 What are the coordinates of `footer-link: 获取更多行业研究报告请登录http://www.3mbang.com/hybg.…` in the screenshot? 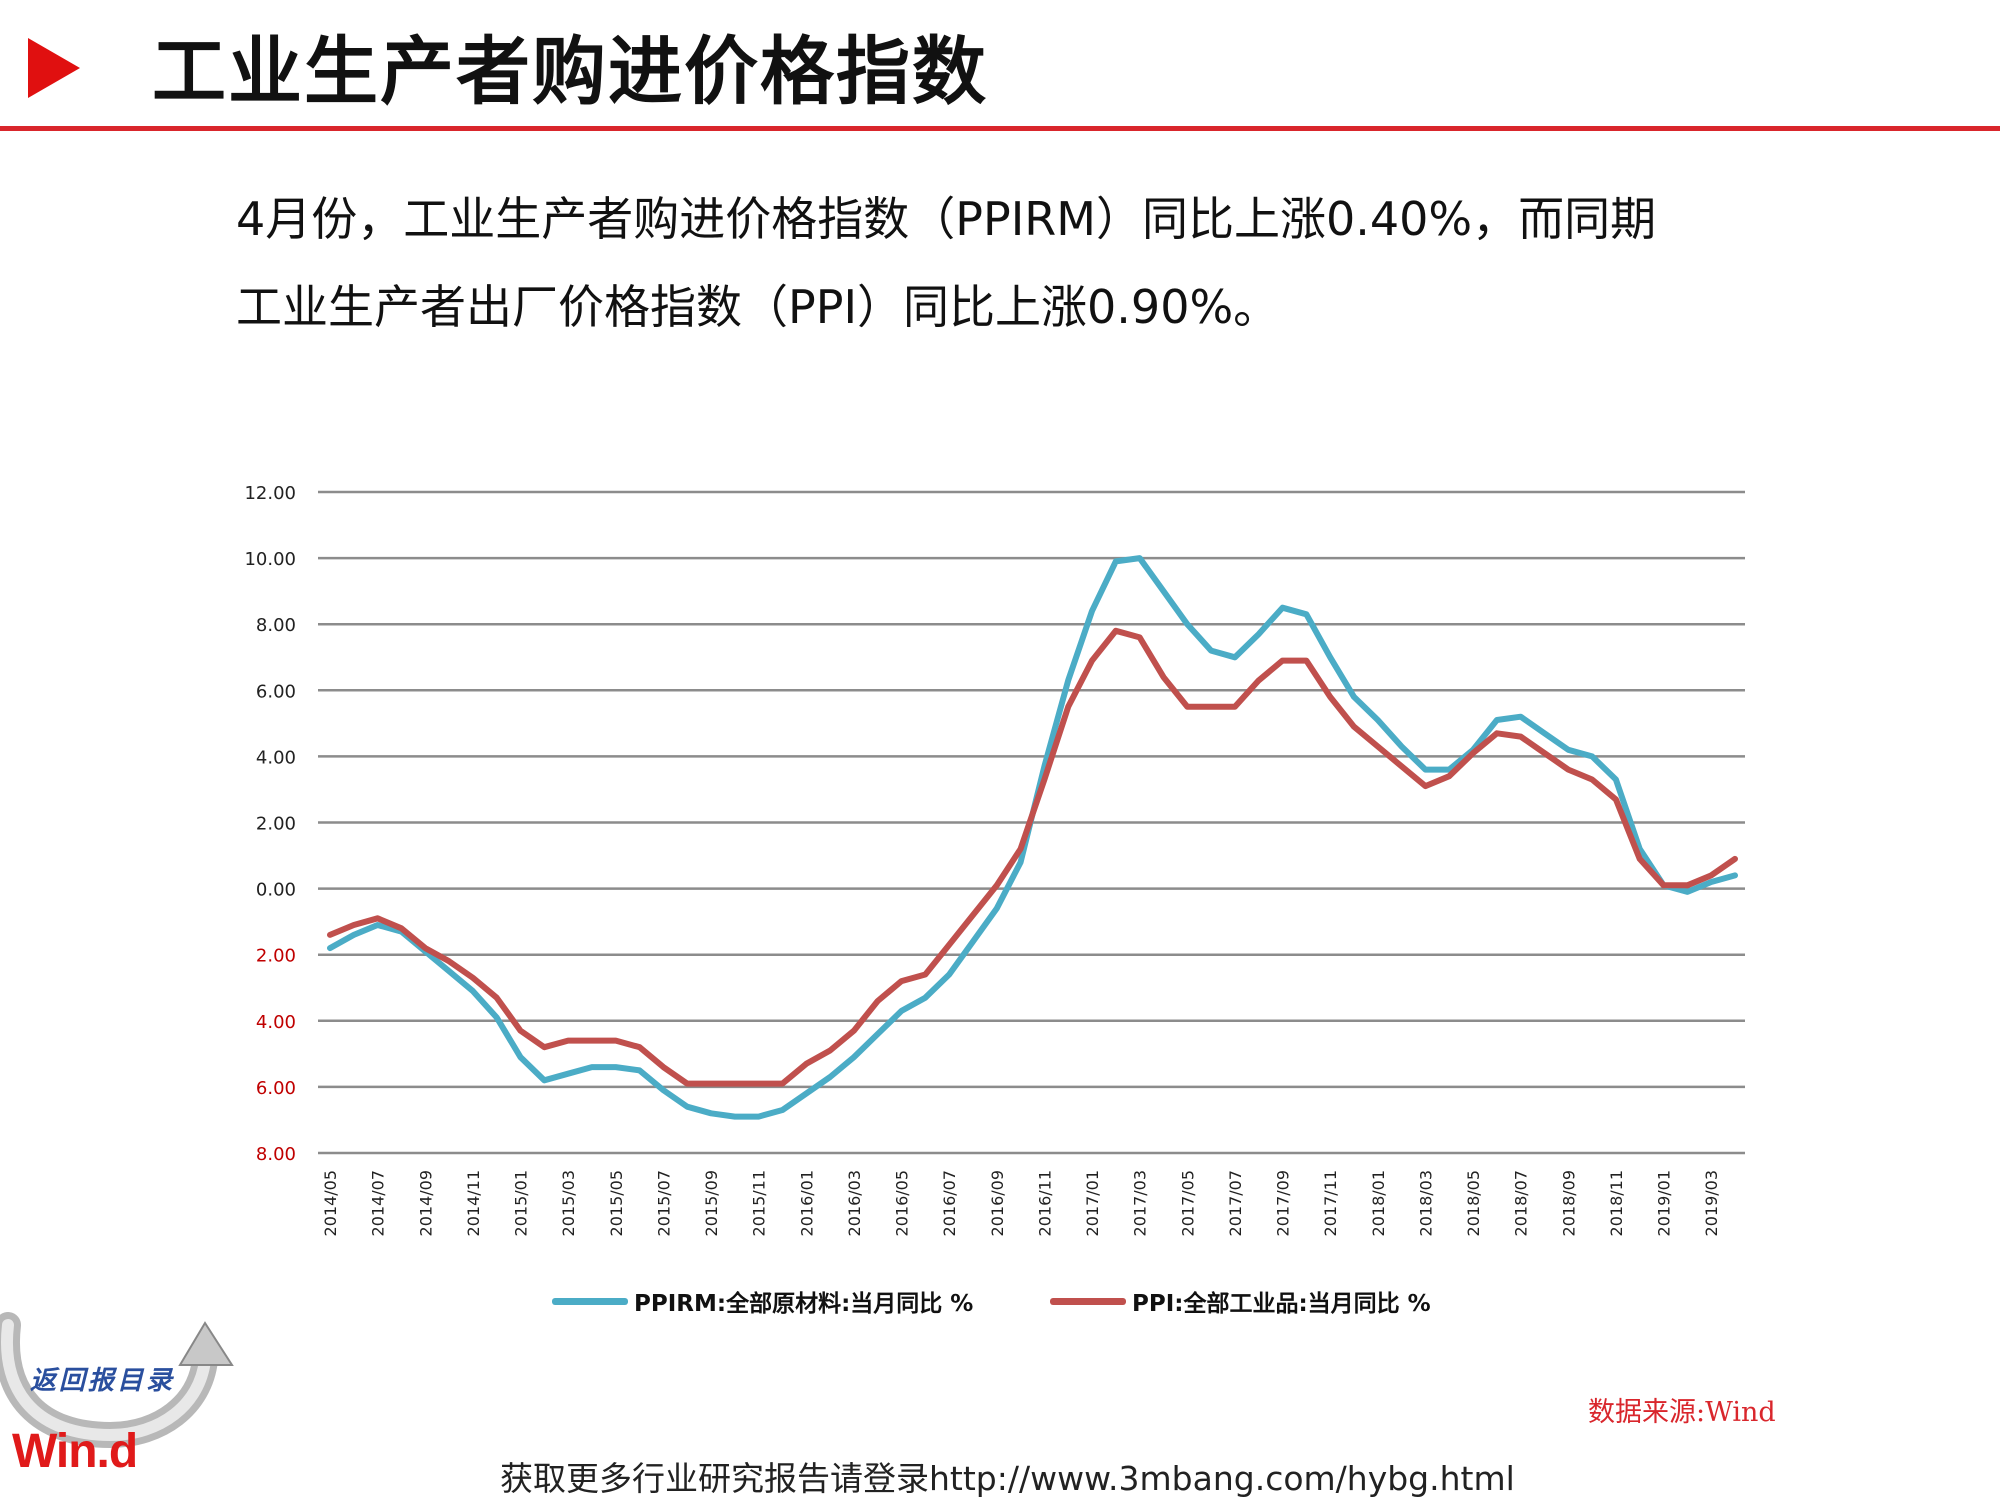 It's located at (1007, 1478).